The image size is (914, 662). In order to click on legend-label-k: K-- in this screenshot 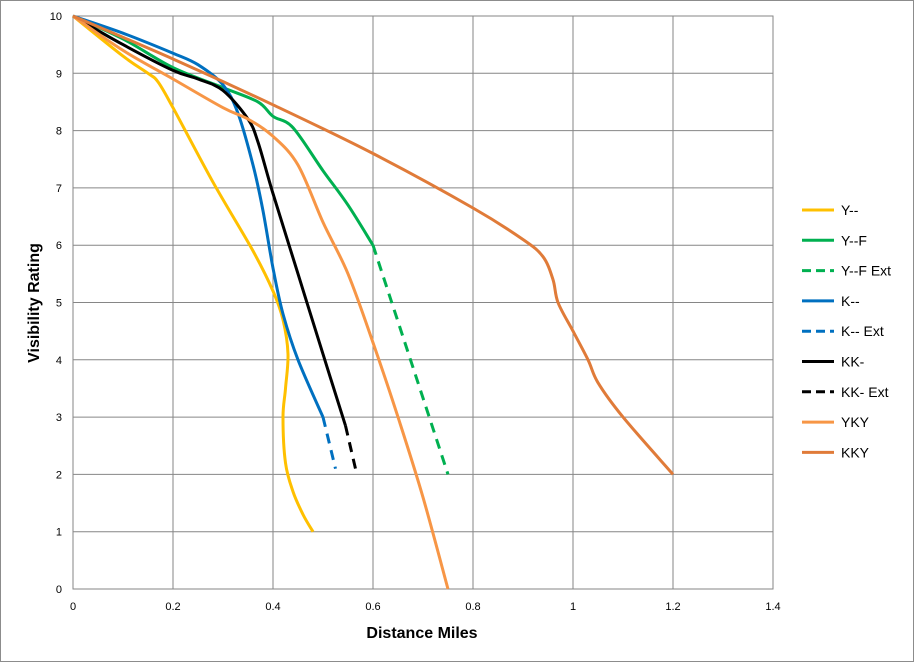, I will do `click(850, 301)`.